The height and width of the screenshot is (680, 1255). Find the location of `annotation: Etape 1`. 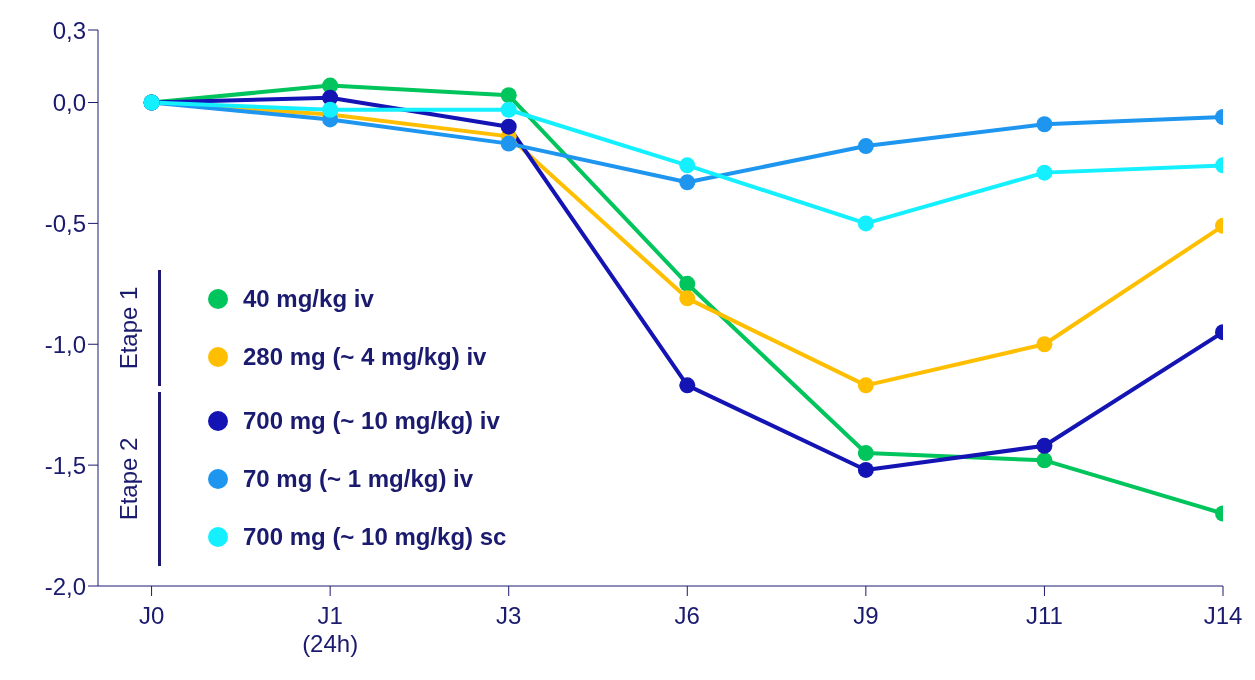

annotation: Etape 1 is located at coordinates (129, 328).